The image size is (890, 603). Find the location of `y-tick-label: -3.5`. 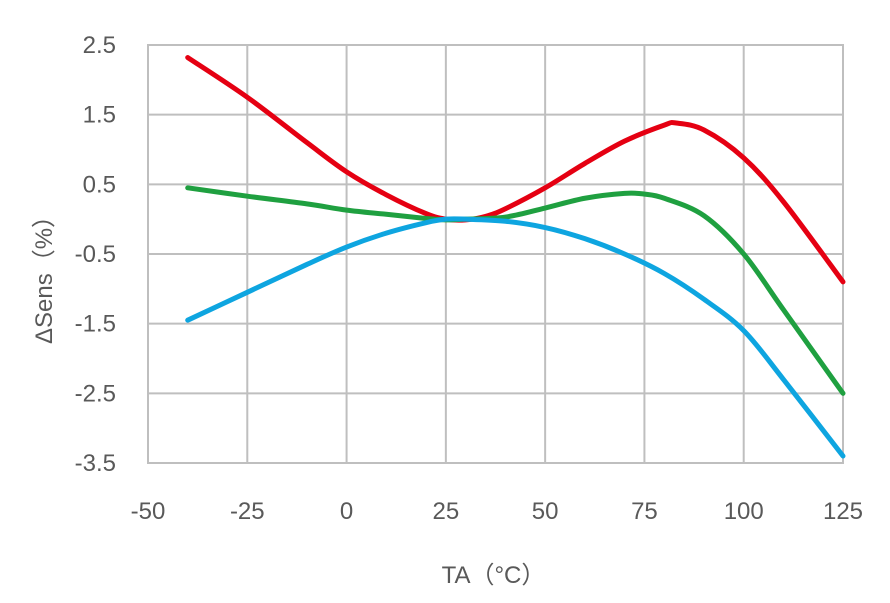

y-tick-label: -3.5 is located at coordinates (95, 463).